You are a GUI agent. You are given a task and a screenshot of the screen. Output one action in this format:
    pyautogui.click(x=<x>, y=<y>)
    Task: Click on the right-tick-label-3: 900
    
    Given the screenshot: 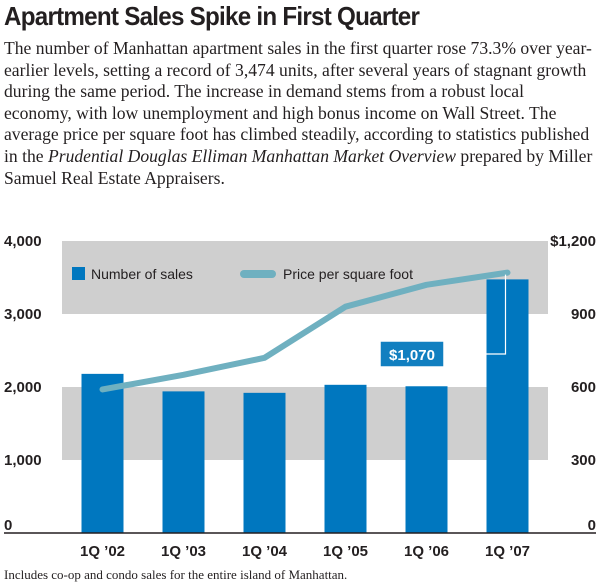 What is the action you would take?
    pyautogui.click(x=583, y=314)
    